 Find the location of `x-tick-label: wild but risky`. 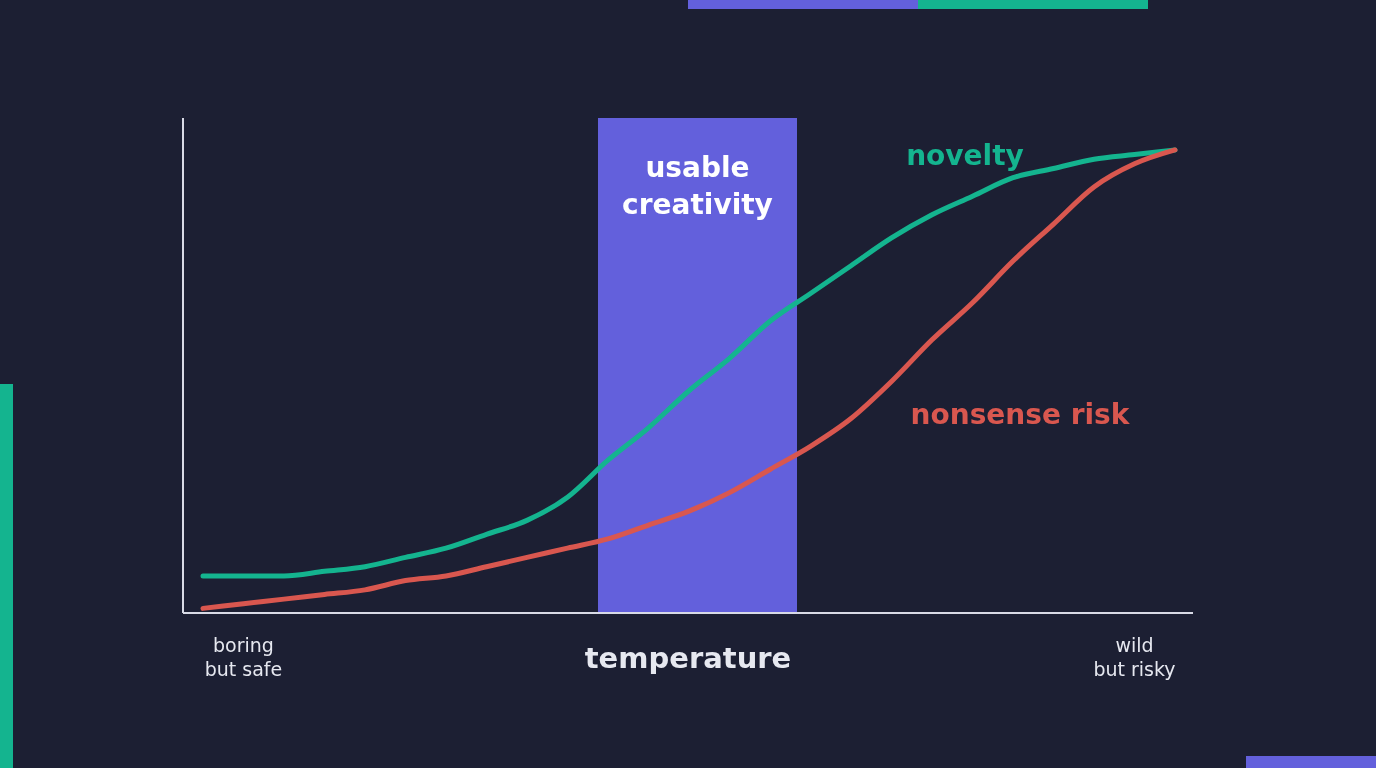

x-tick-label: wild but risky is located at coordinates (1134, 657).